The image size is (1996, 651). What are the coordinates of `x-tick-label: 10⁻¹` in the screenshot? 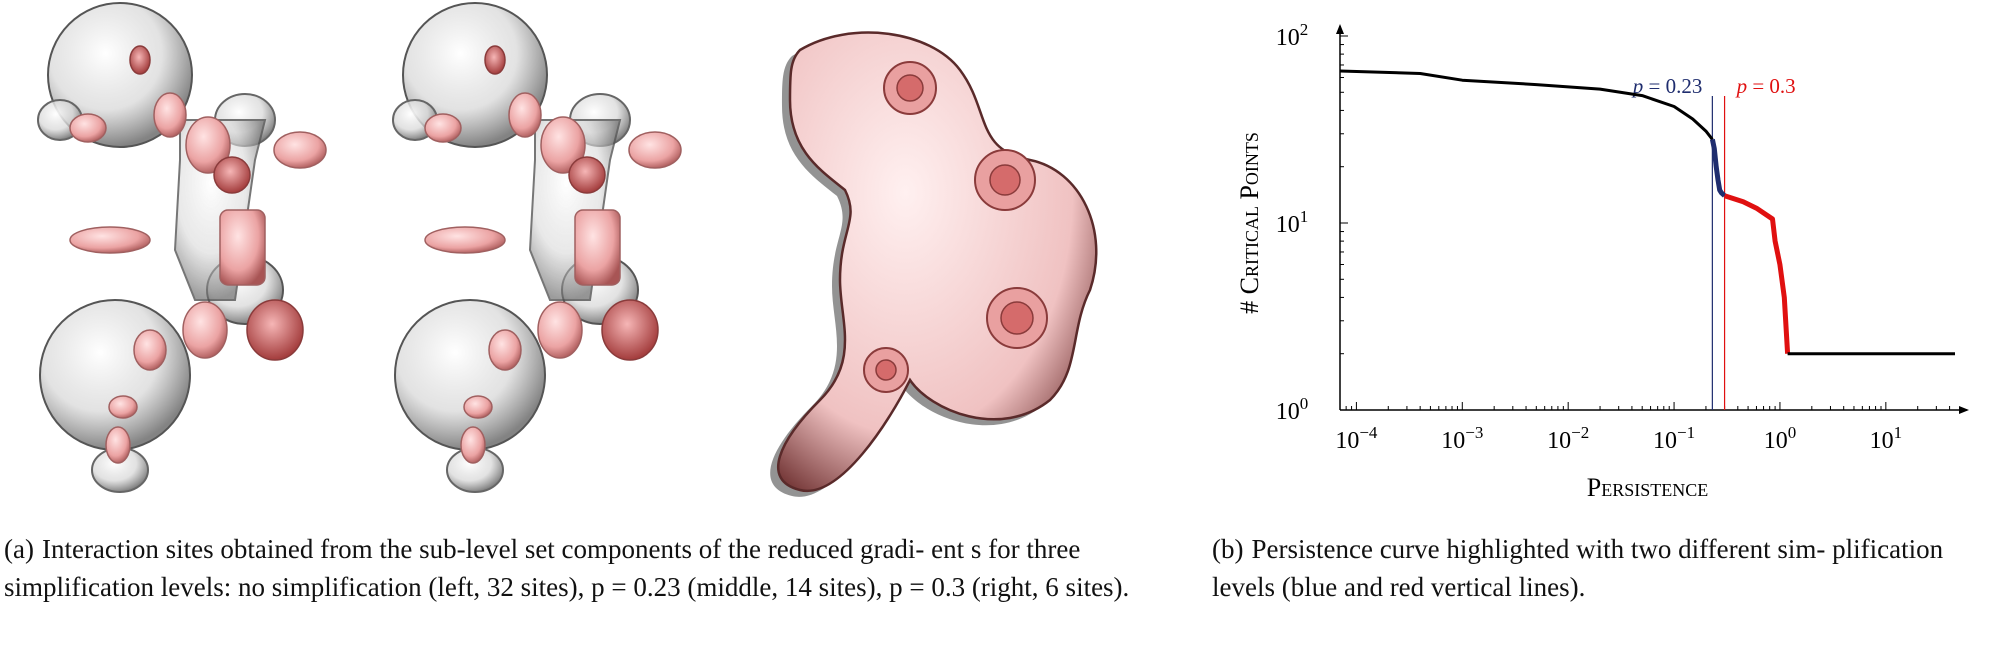 It's located at (1674, 438).